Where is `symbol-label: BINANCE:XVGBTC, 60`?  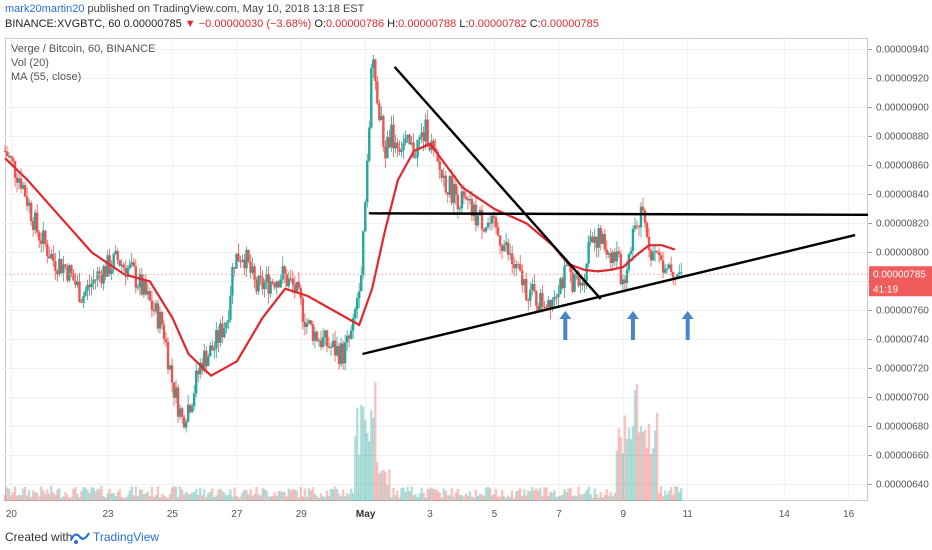 symbol-label: BINANCE:XVGBTC, 60 is located at coordinates (63, 24).